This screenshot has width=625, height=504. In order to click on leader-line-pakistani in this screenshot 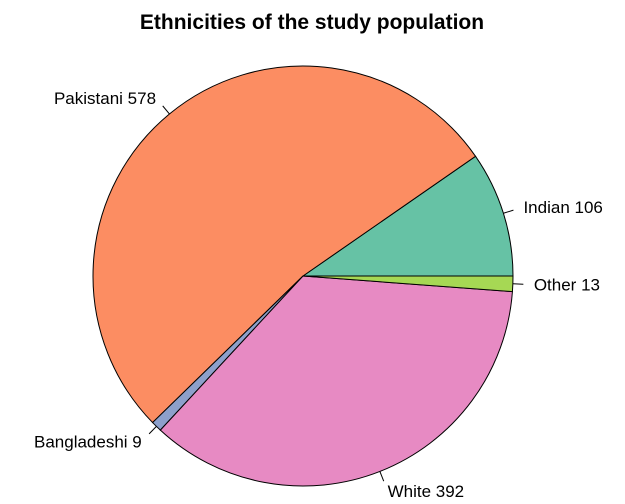, I will do `click(166, 110)`.